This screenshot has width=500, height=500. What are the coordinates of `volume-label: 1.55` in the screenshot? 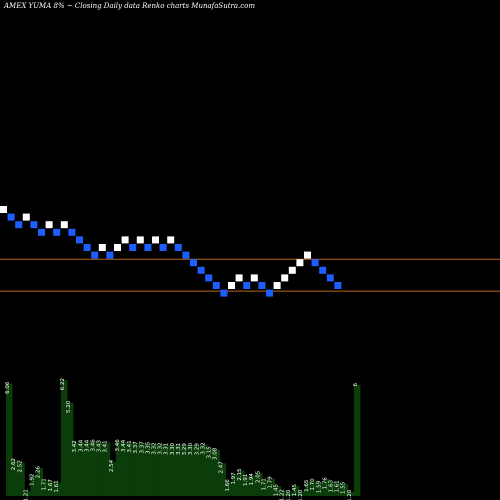 It's located at (344, 487).